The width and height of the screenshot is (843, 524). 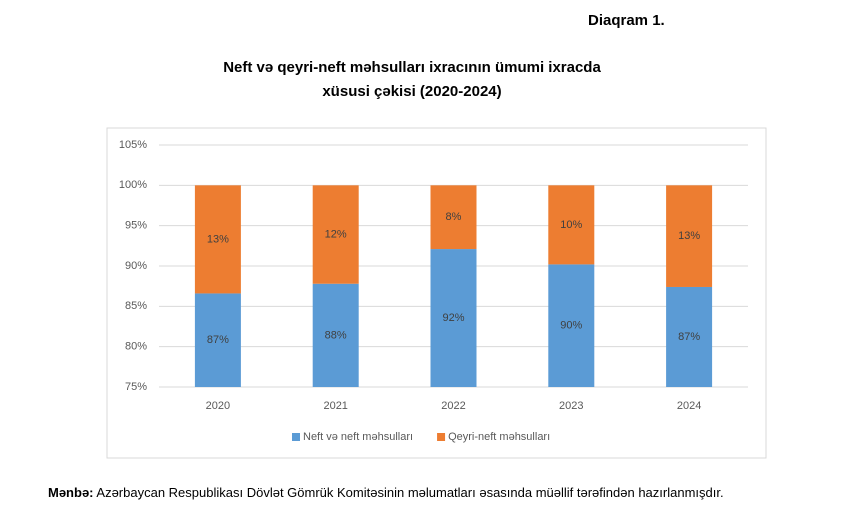 I want to click on data-label: 10%, so click(x=571, y=225).